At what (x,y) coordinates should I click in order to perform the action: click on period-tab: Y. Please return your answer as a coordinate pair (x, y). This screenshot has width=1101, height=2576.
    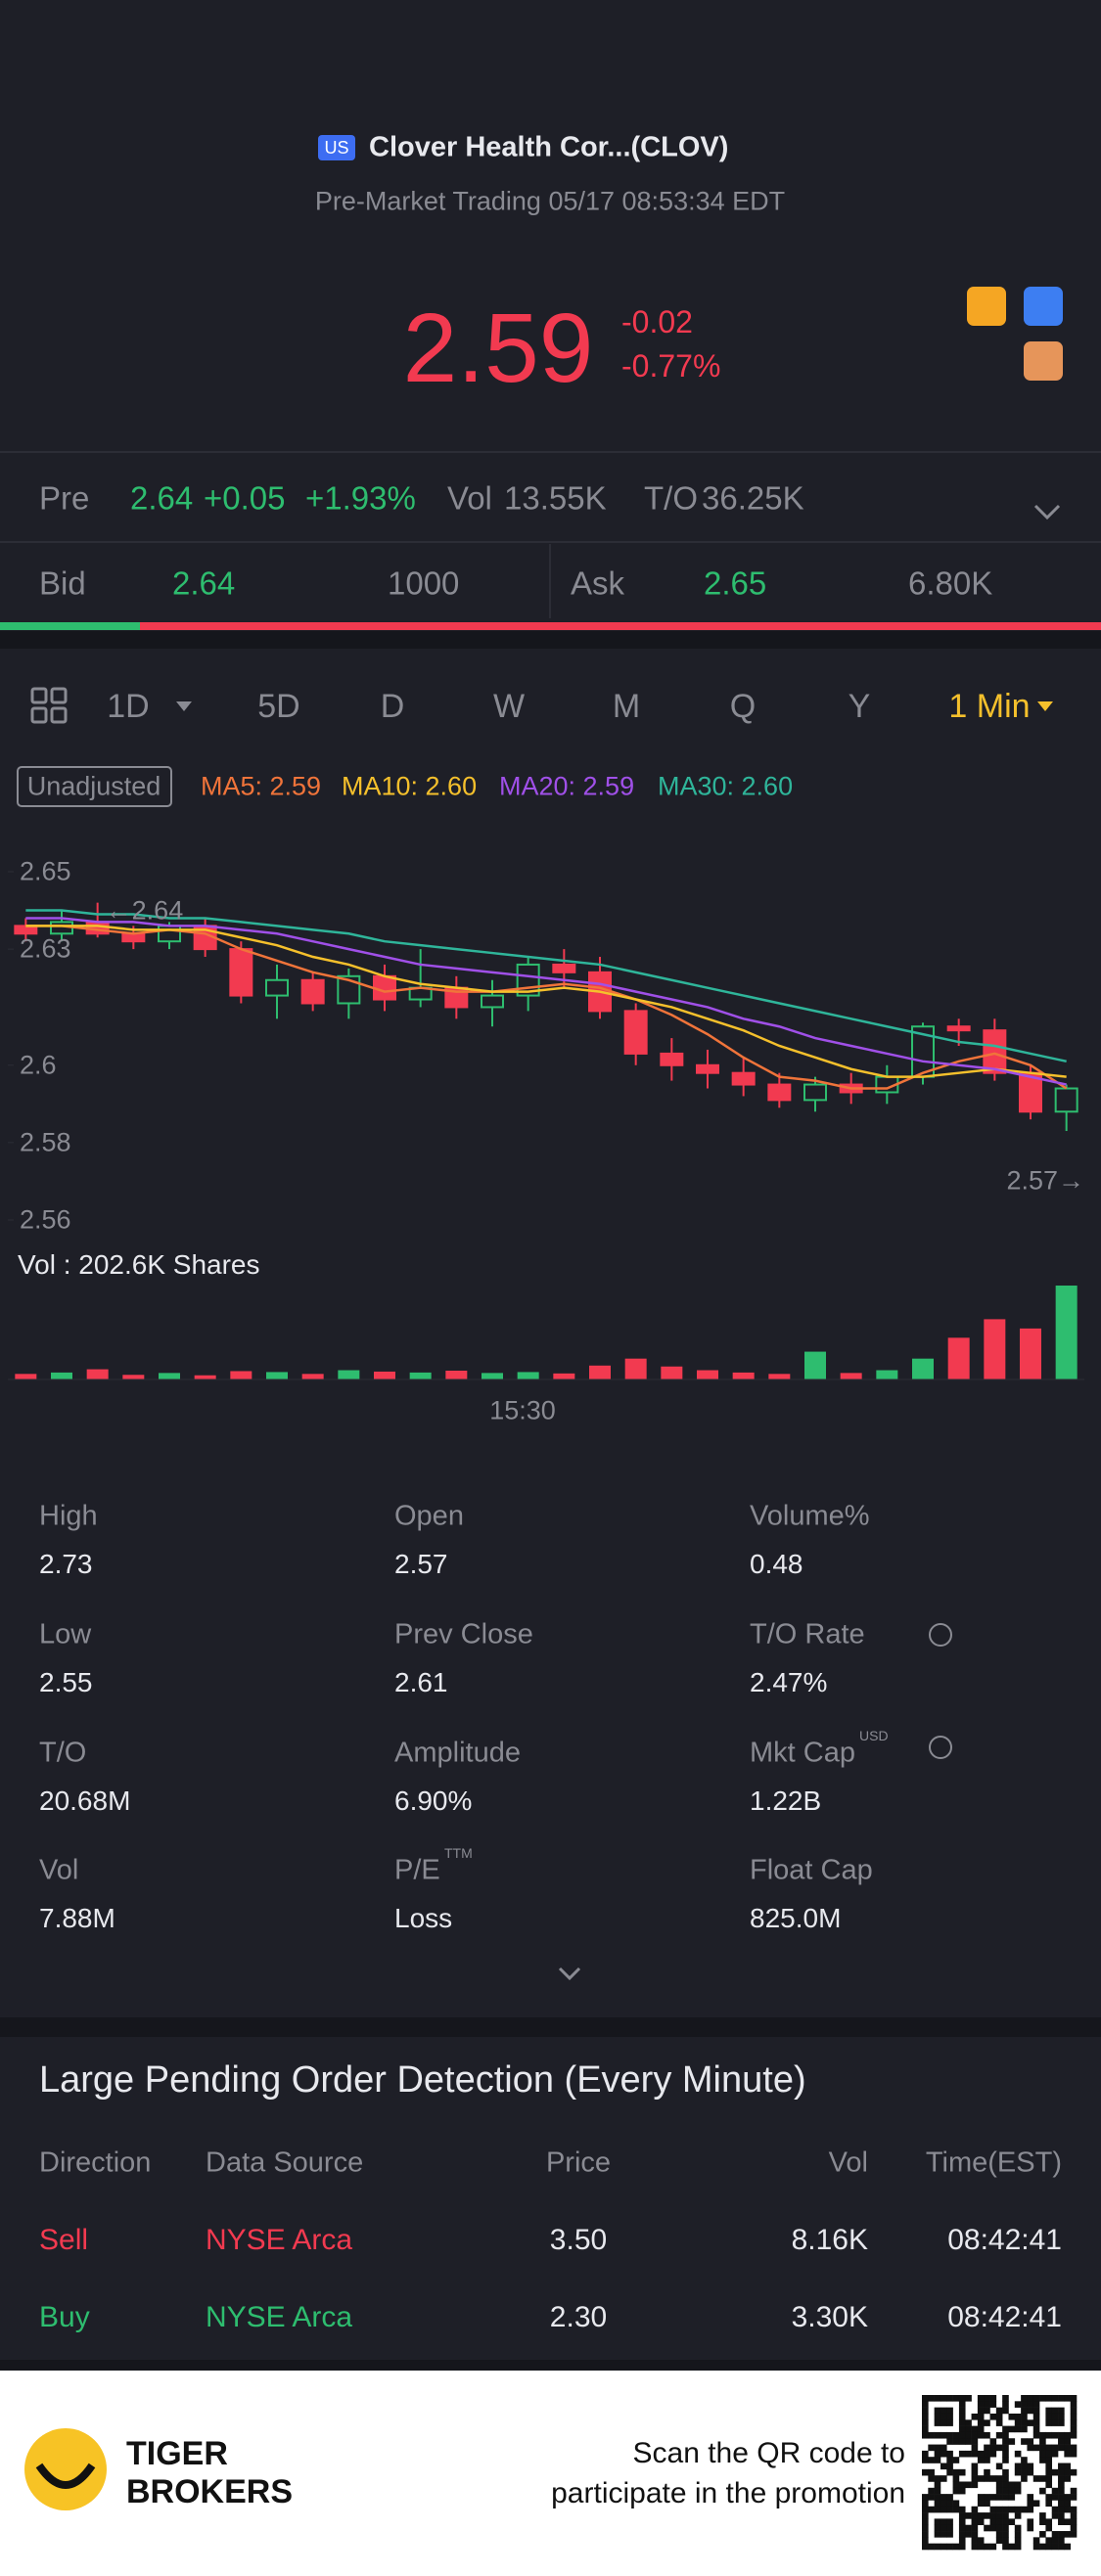
    Looking at the image, I should click on (860, 706).